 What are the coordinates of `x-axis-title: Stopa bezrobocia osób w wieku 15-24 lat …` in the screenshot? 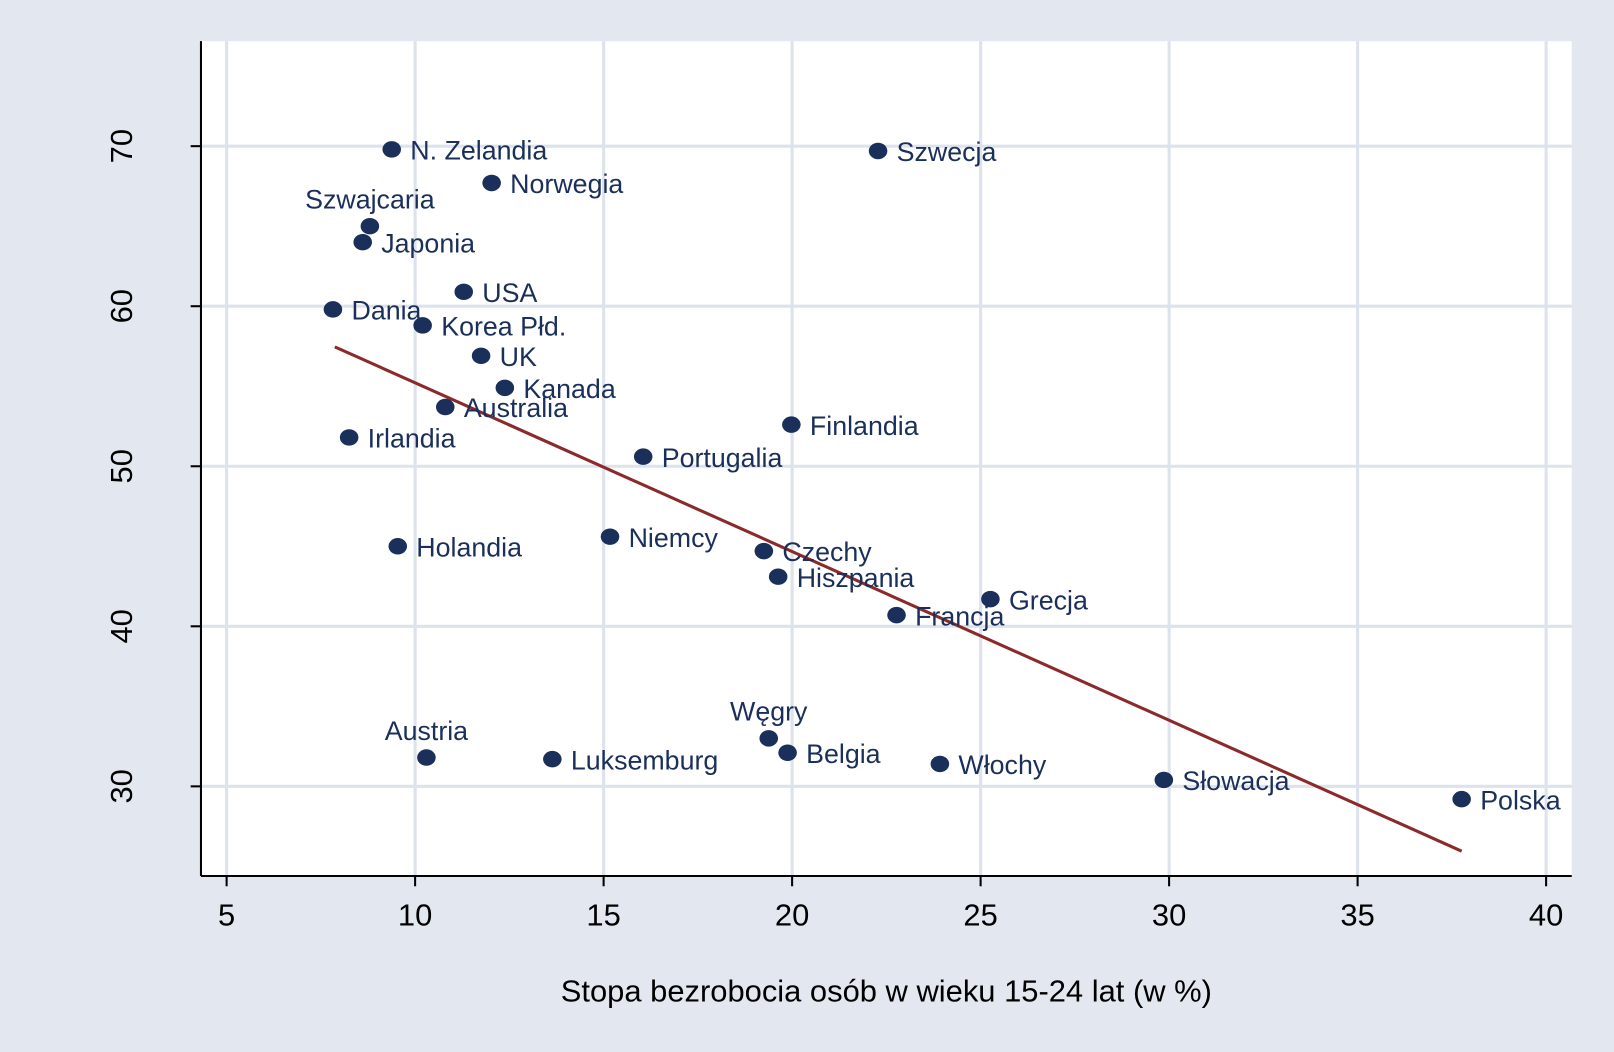 It's located at (886, 990).